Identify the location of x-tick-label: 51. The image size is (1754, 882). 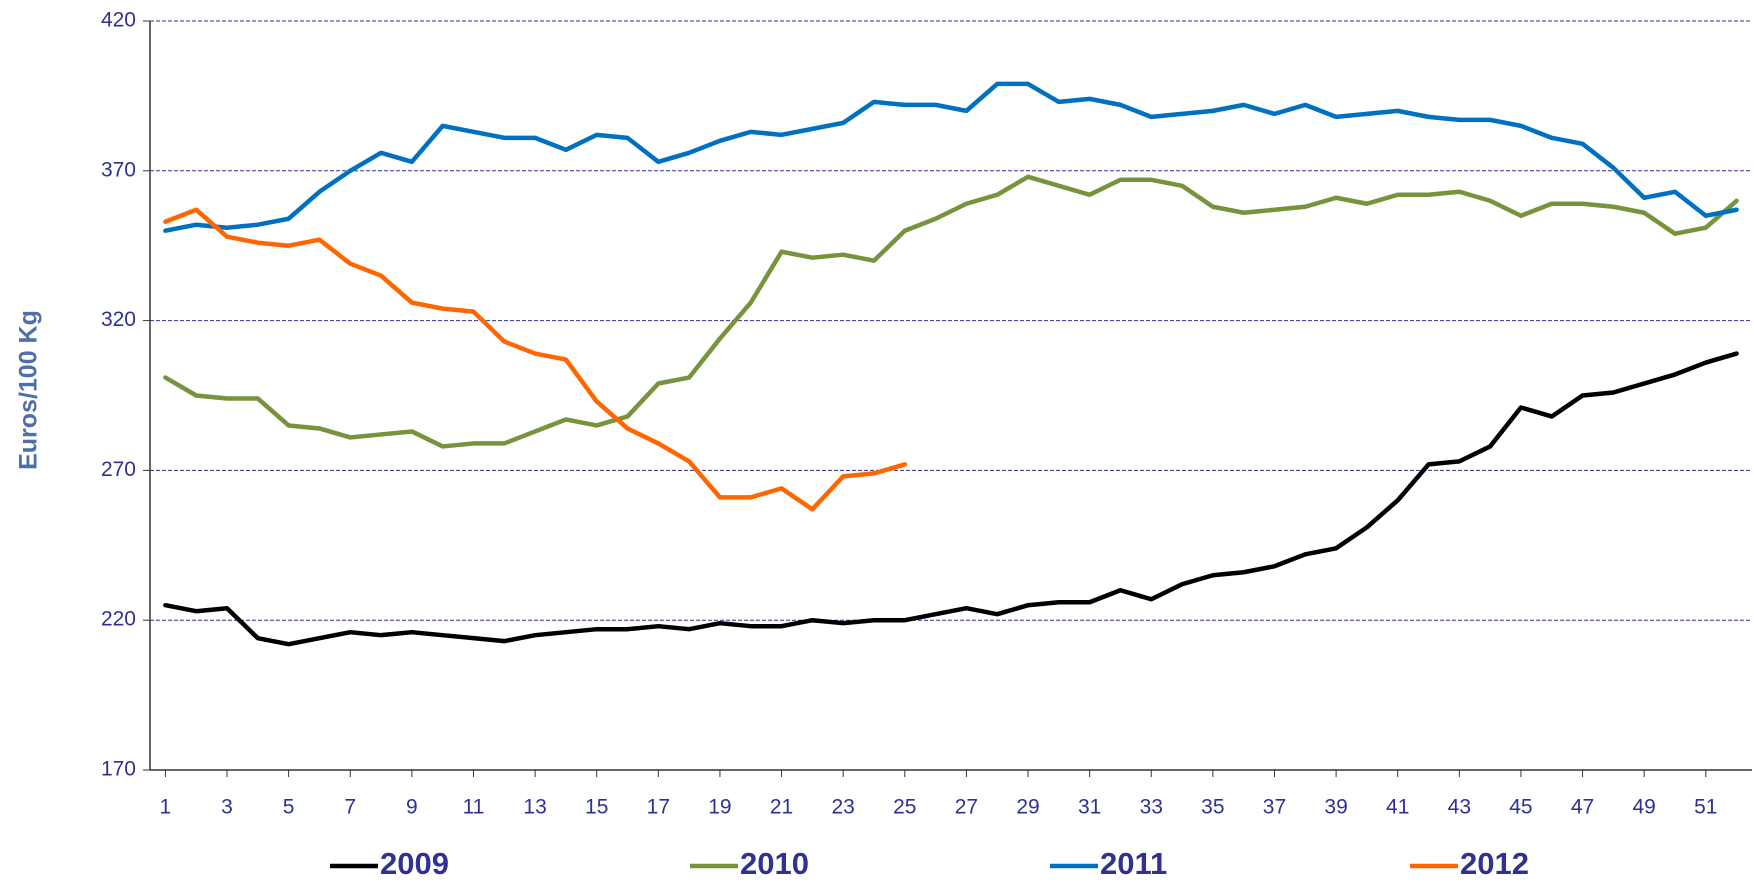
(1705, 807).